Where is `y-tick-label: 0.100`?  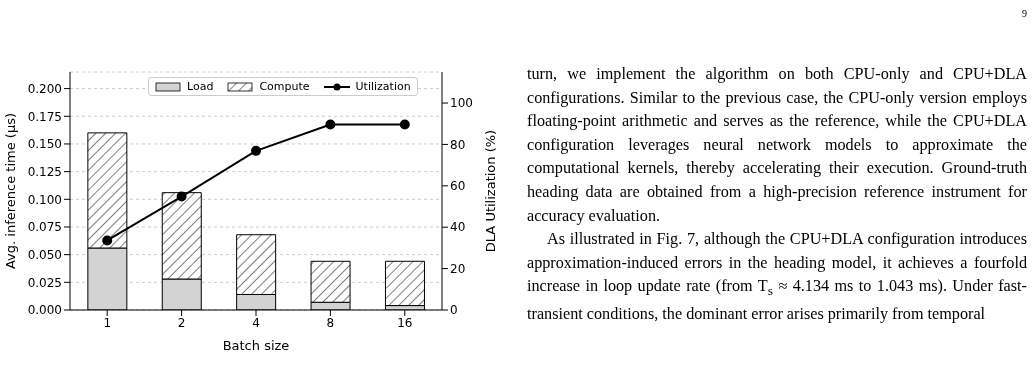
y-tick-label: 0.100 is located at coordinates (44, 199).